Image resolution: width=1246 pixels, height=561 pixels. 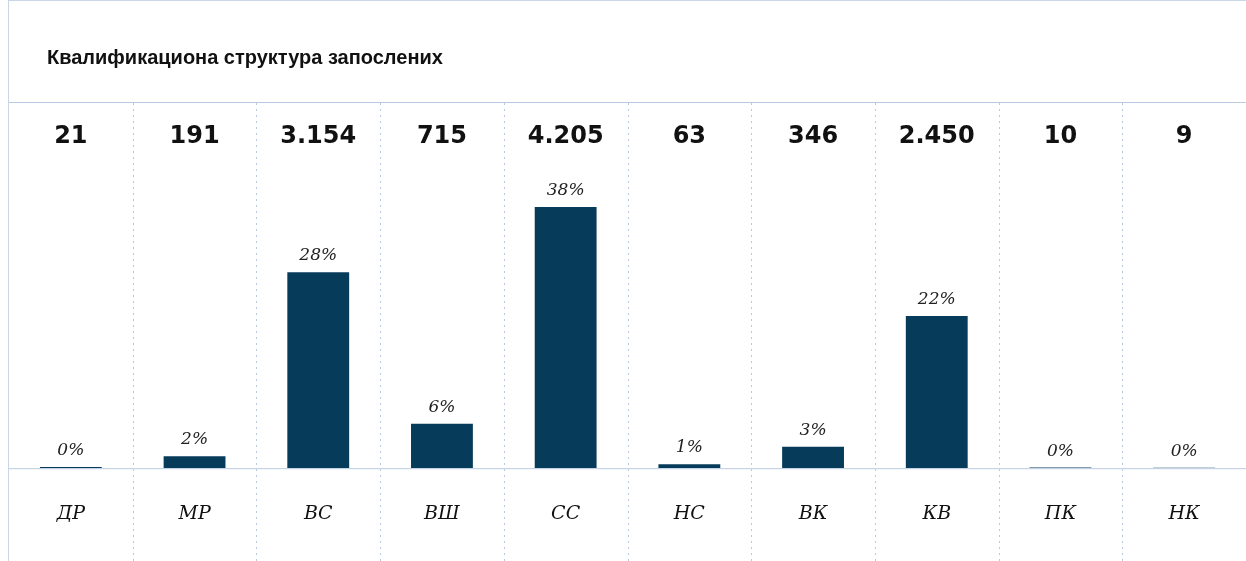 What do you see at coordinates (689, 511) in the screenshot?
I see `x-tick-label: НС` at bounding box center [689, 511].